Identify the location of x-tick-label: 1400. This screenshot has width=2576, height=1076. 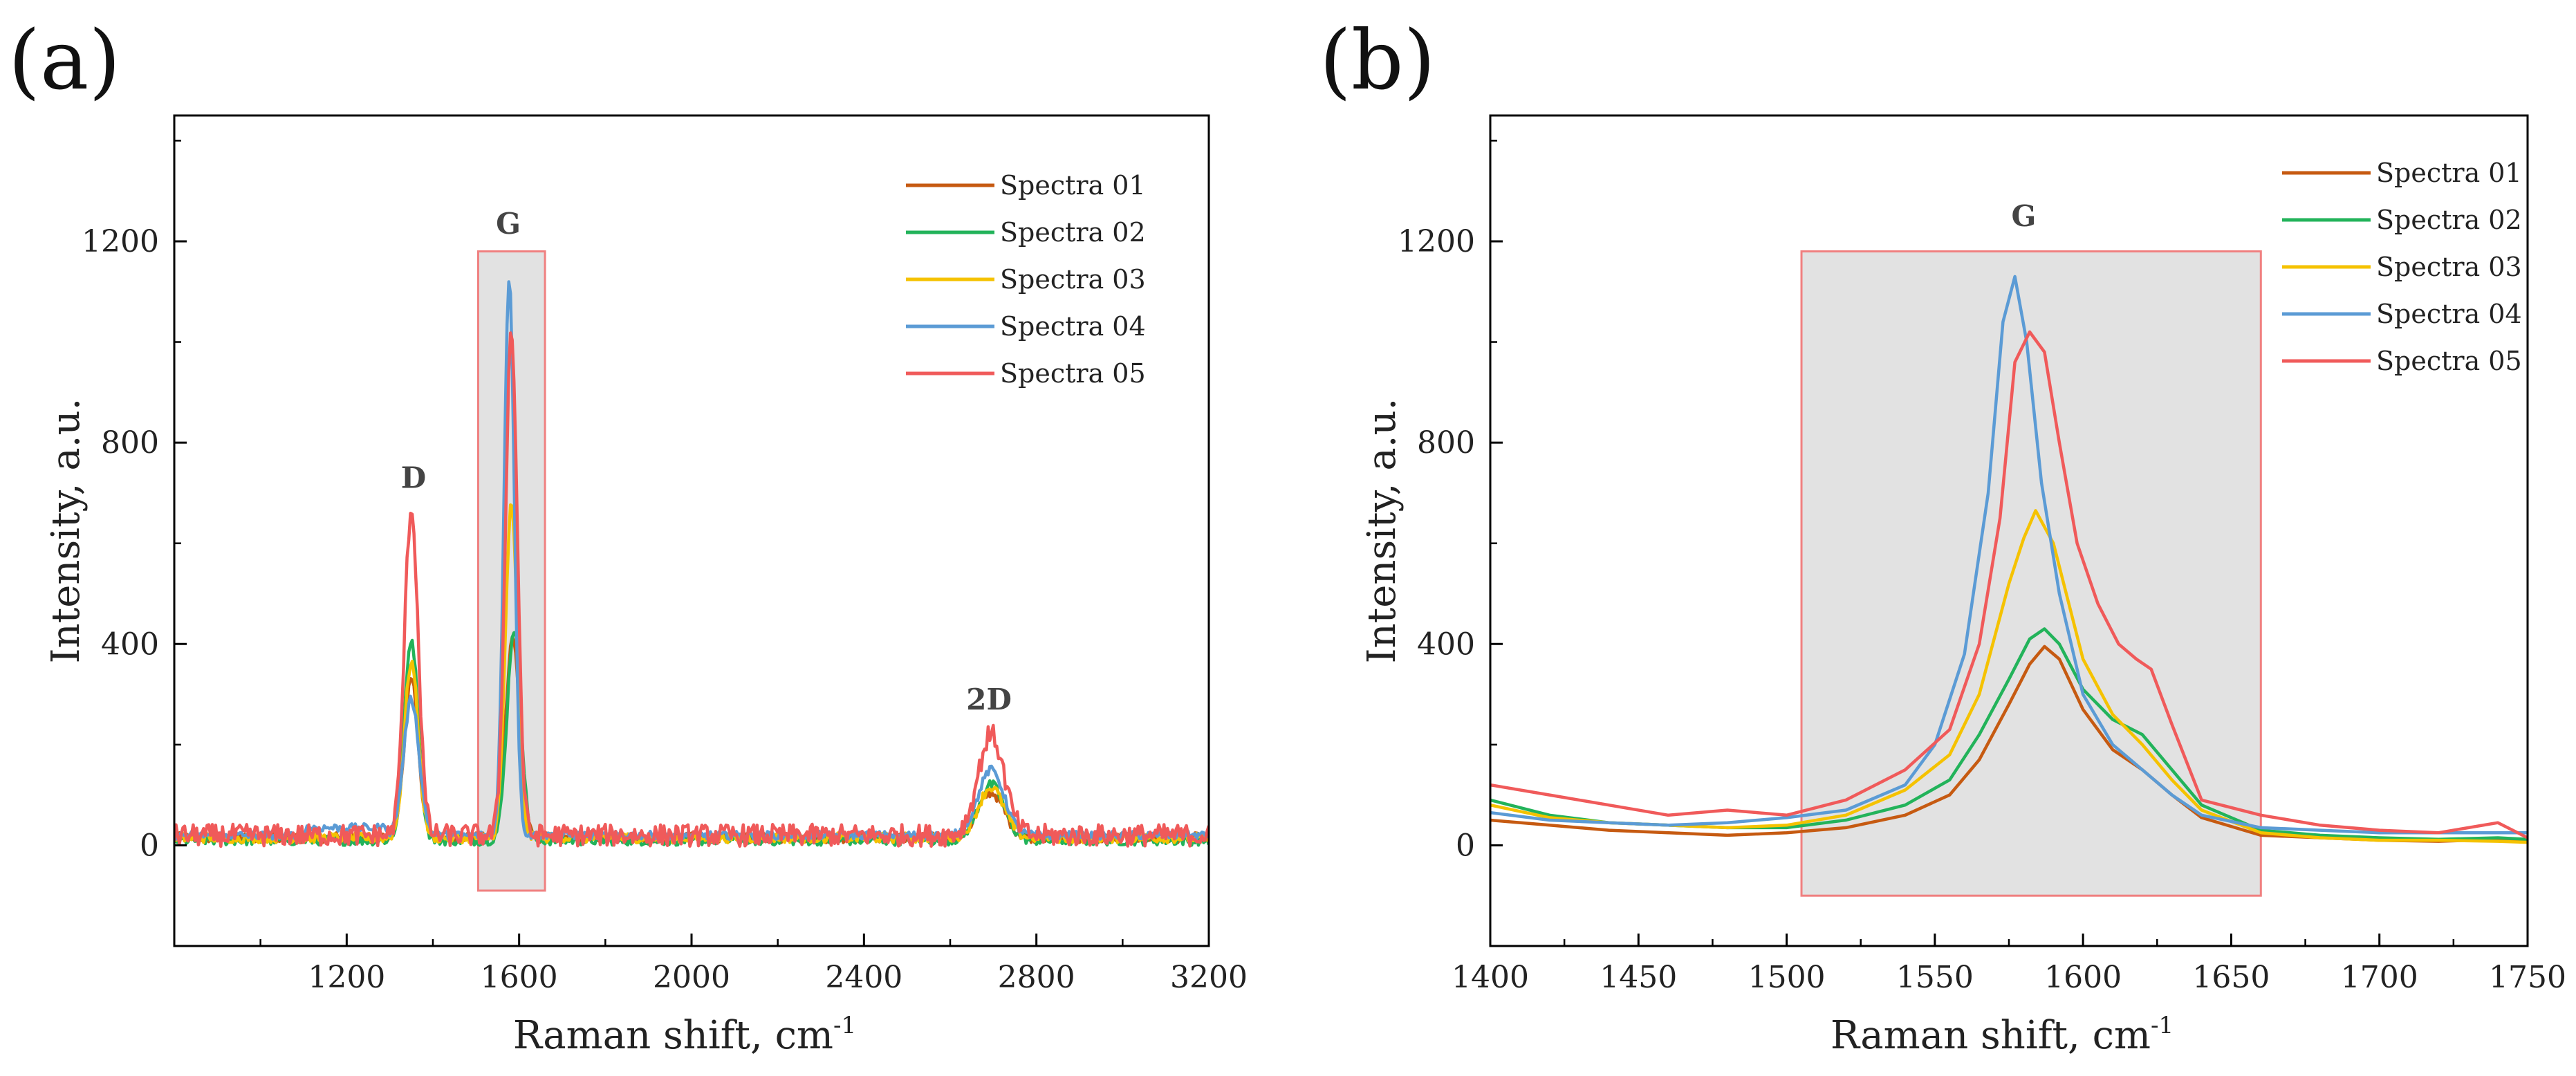
(1491, 977).